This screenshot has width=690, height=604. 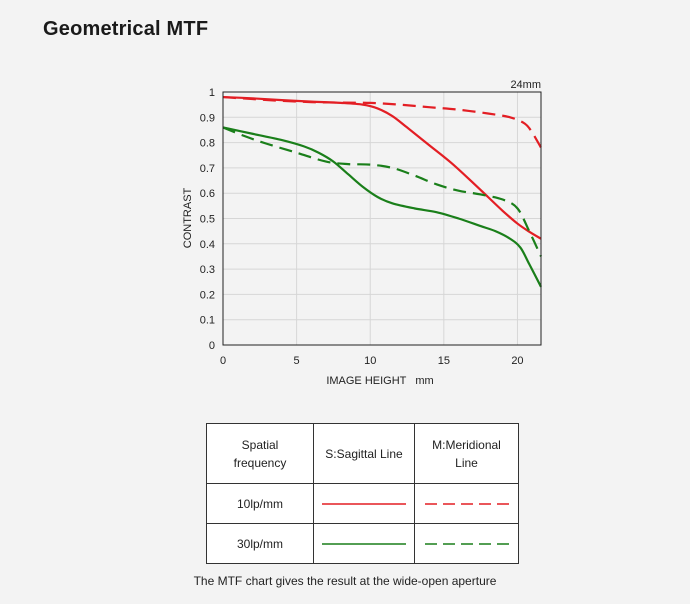 I want to click on y-tick-label: 0.1, so click(x=207, y=321).